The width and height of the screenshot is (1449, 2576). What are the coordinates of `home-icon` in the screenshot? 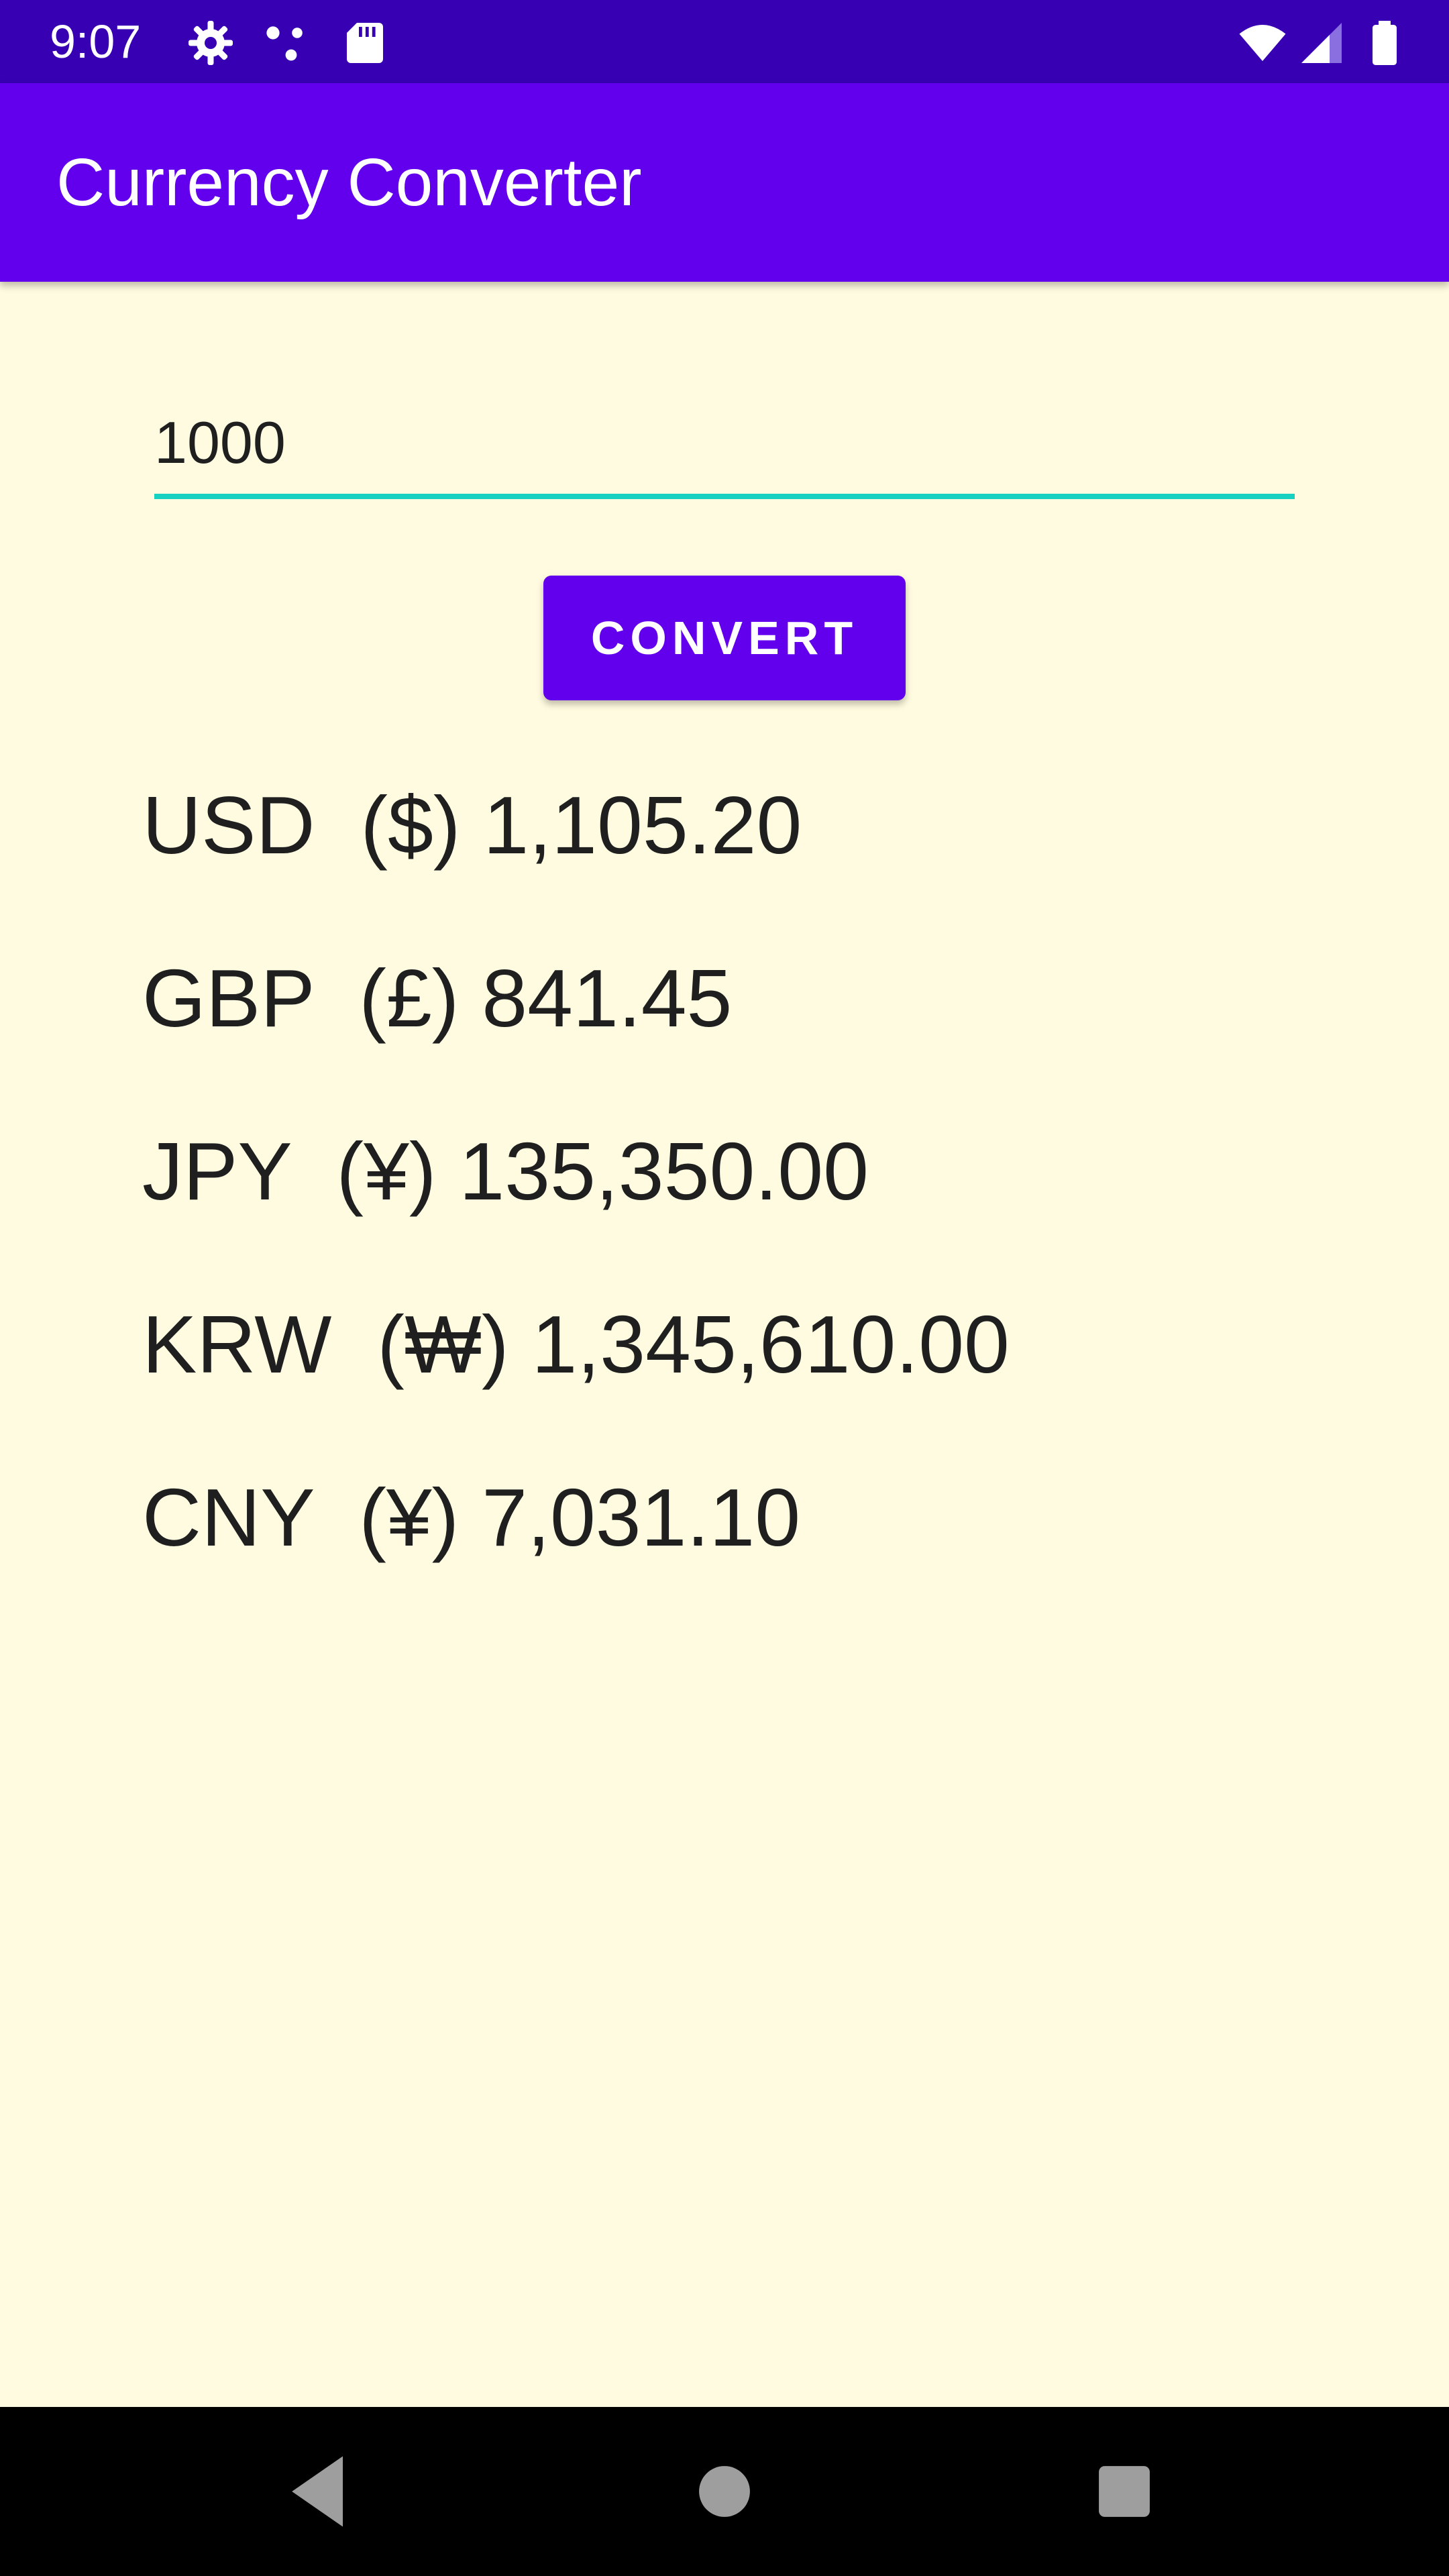 It's located at (724, 2491).